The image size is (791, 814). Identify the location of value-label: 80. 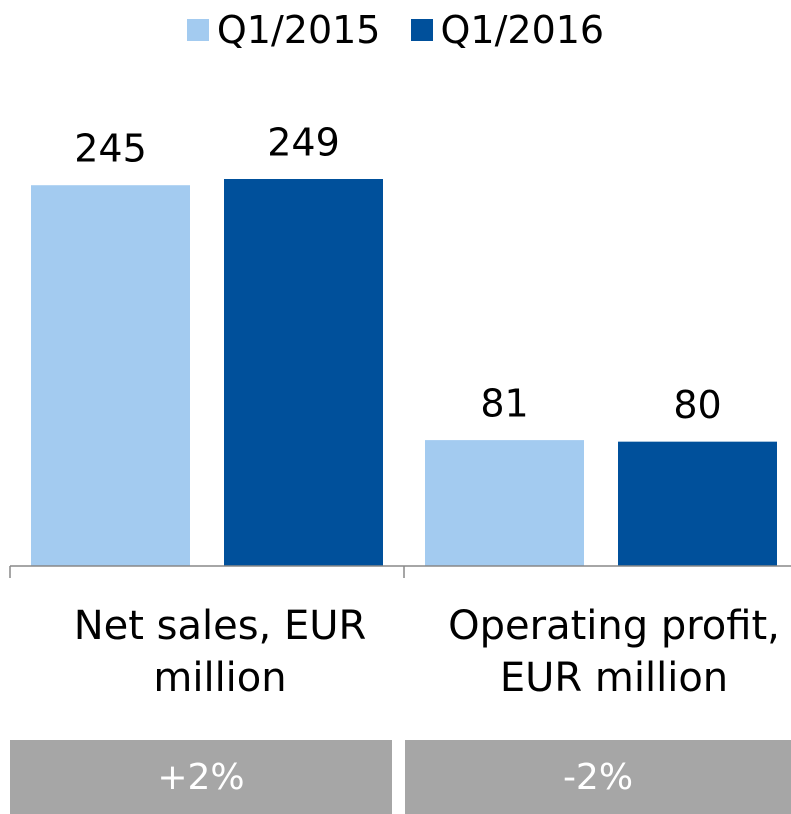
(697, 405).